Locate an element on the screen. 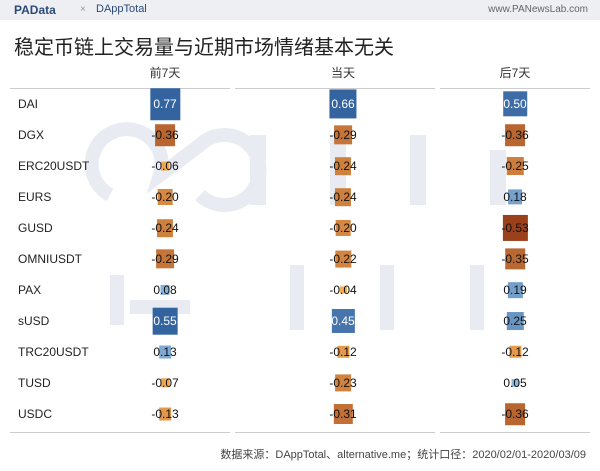 Image resolution: width=600 pixels, height=471 pixels. cell-value: 0.66 is located at coordinates (343, 104).